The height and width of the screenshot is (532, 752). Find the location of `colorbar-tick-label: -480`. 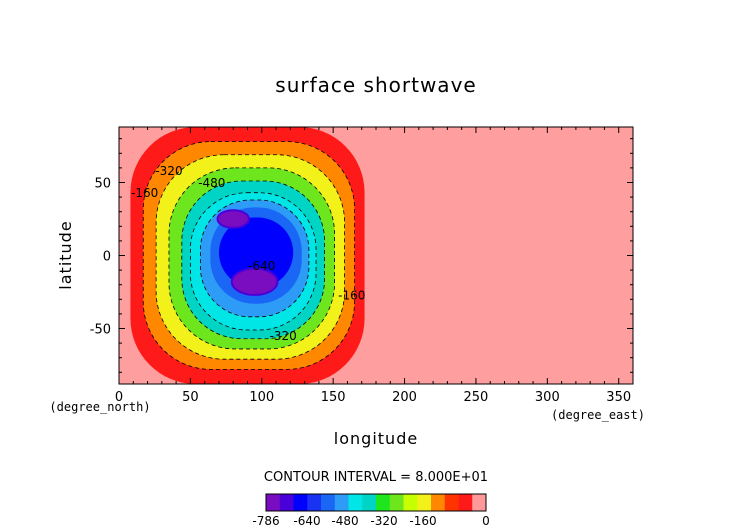

colorbar-tick-label: -480 is located at coordinates (344, 521).